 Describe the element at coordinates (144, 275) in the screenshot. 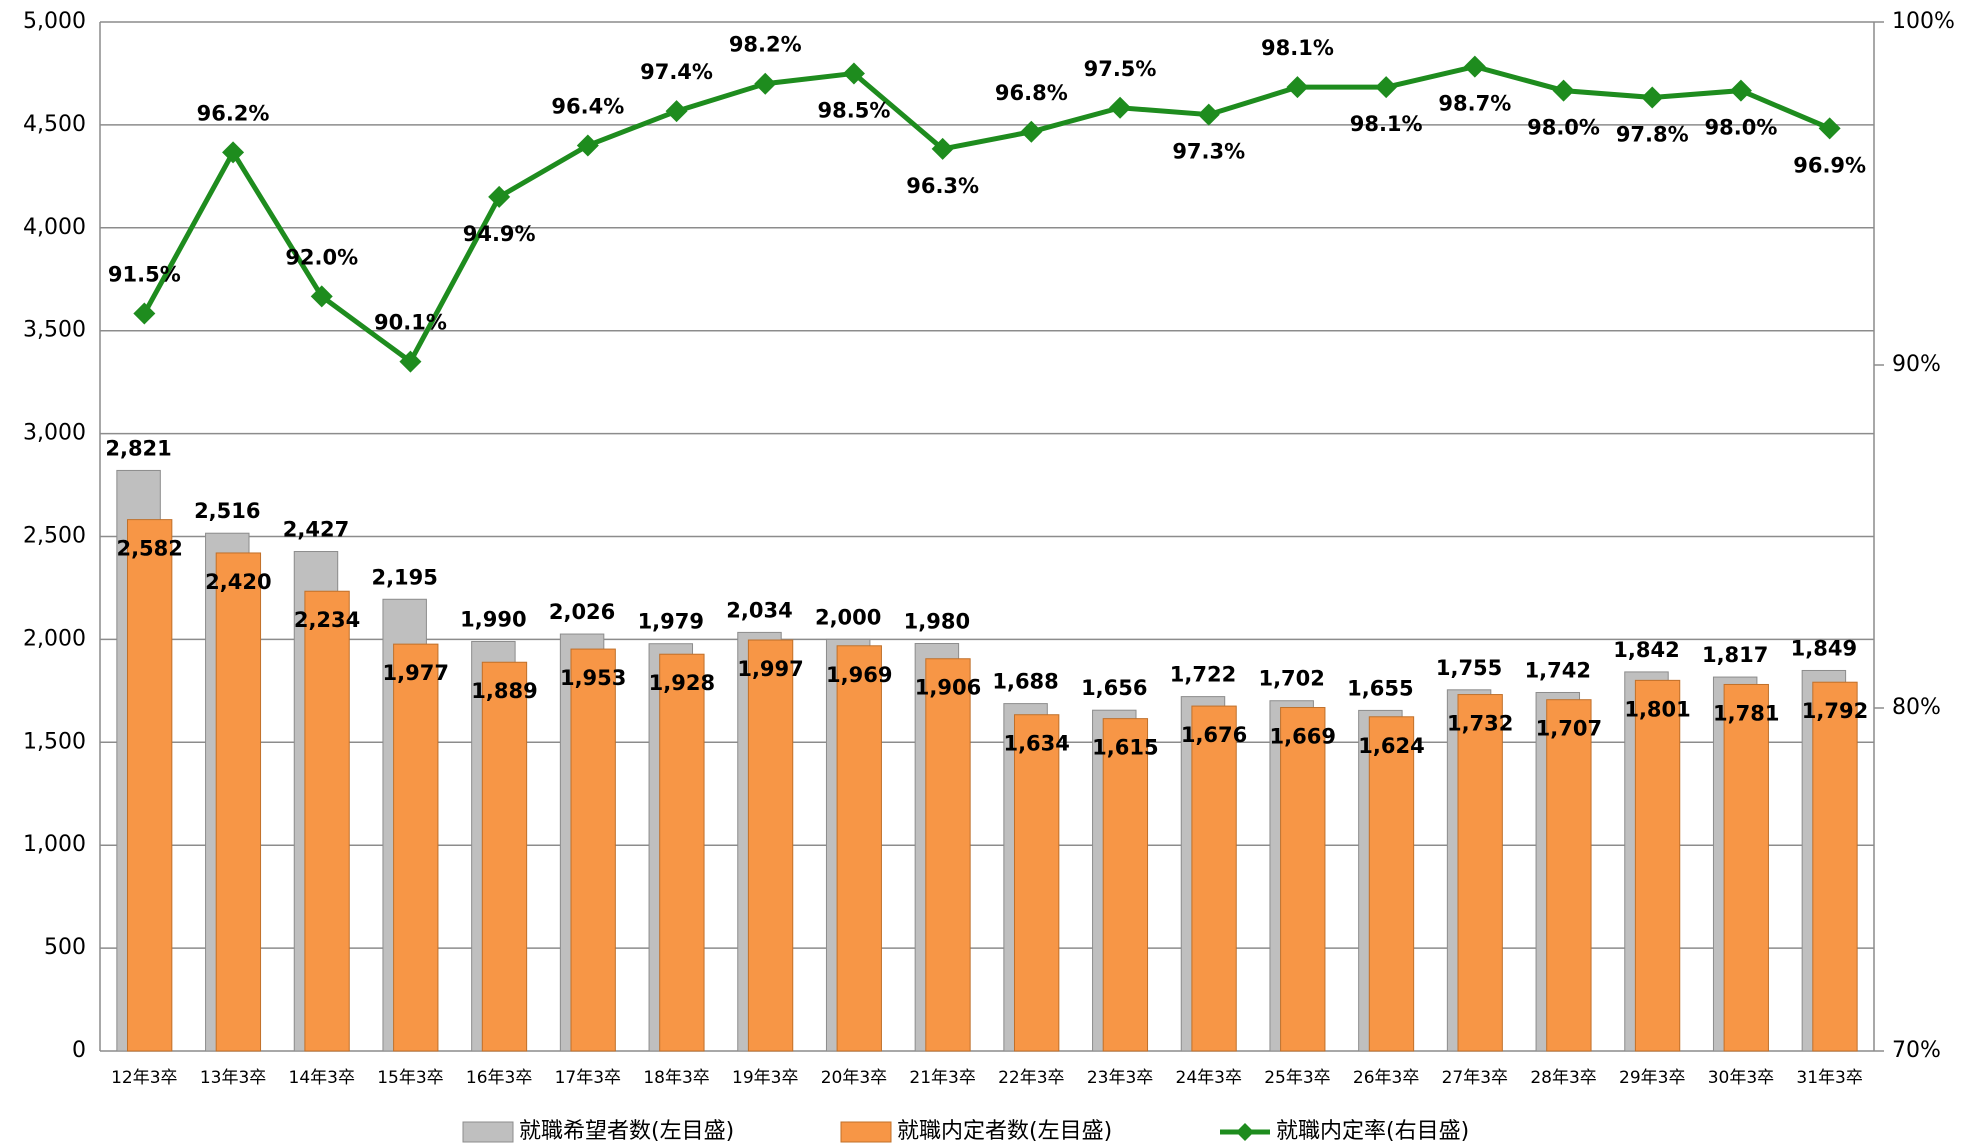

I see `line-value-label: 91.5%` at that location.